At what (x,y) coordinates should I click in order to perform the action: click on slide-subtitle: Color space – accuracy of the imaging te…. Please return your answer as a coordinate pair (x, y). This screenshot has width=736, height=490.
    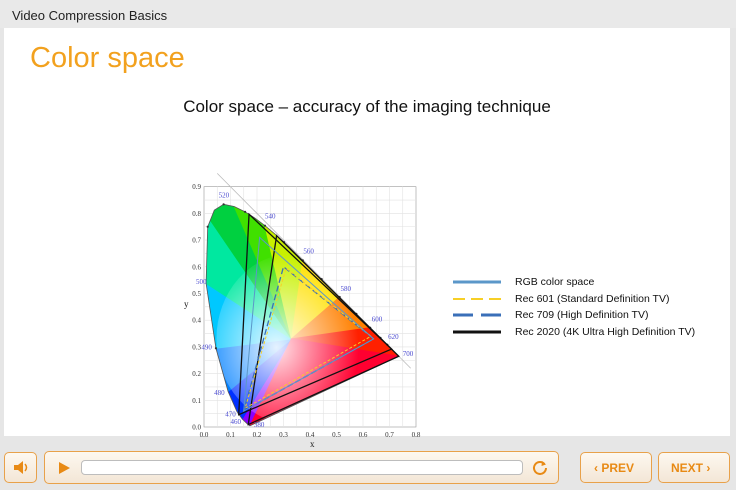
    Looking at the image, I should click on (367, 106).